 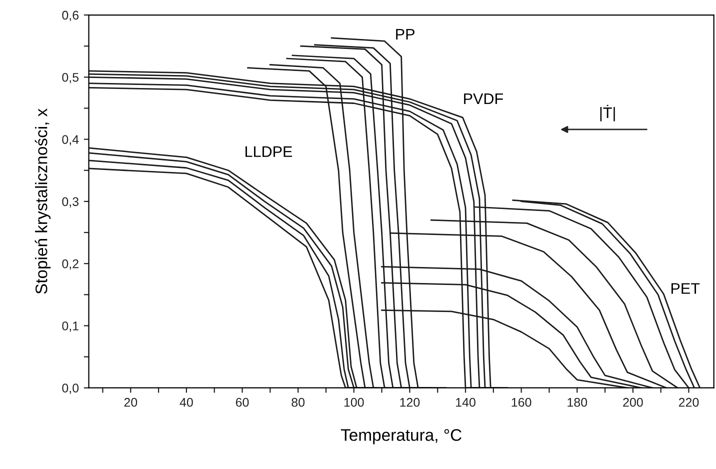 I want to click on y-axis-title: Stopień krystaliczności, x, so click(x=42, y=201).